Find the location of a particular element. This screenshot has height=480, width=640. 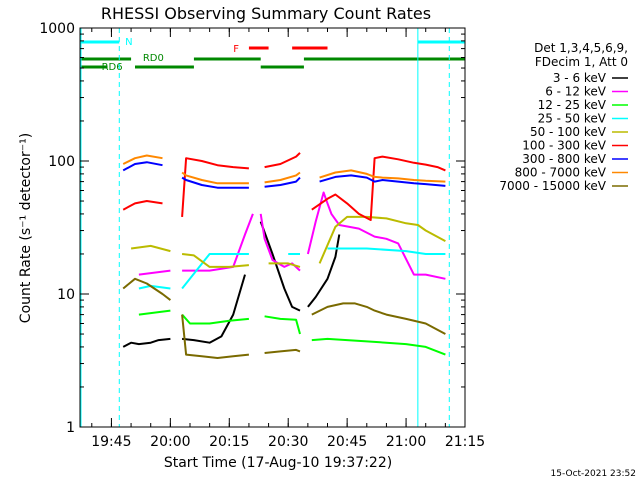

flag-bars: N RD0 RD6 F is located at coordinates (272, 55).